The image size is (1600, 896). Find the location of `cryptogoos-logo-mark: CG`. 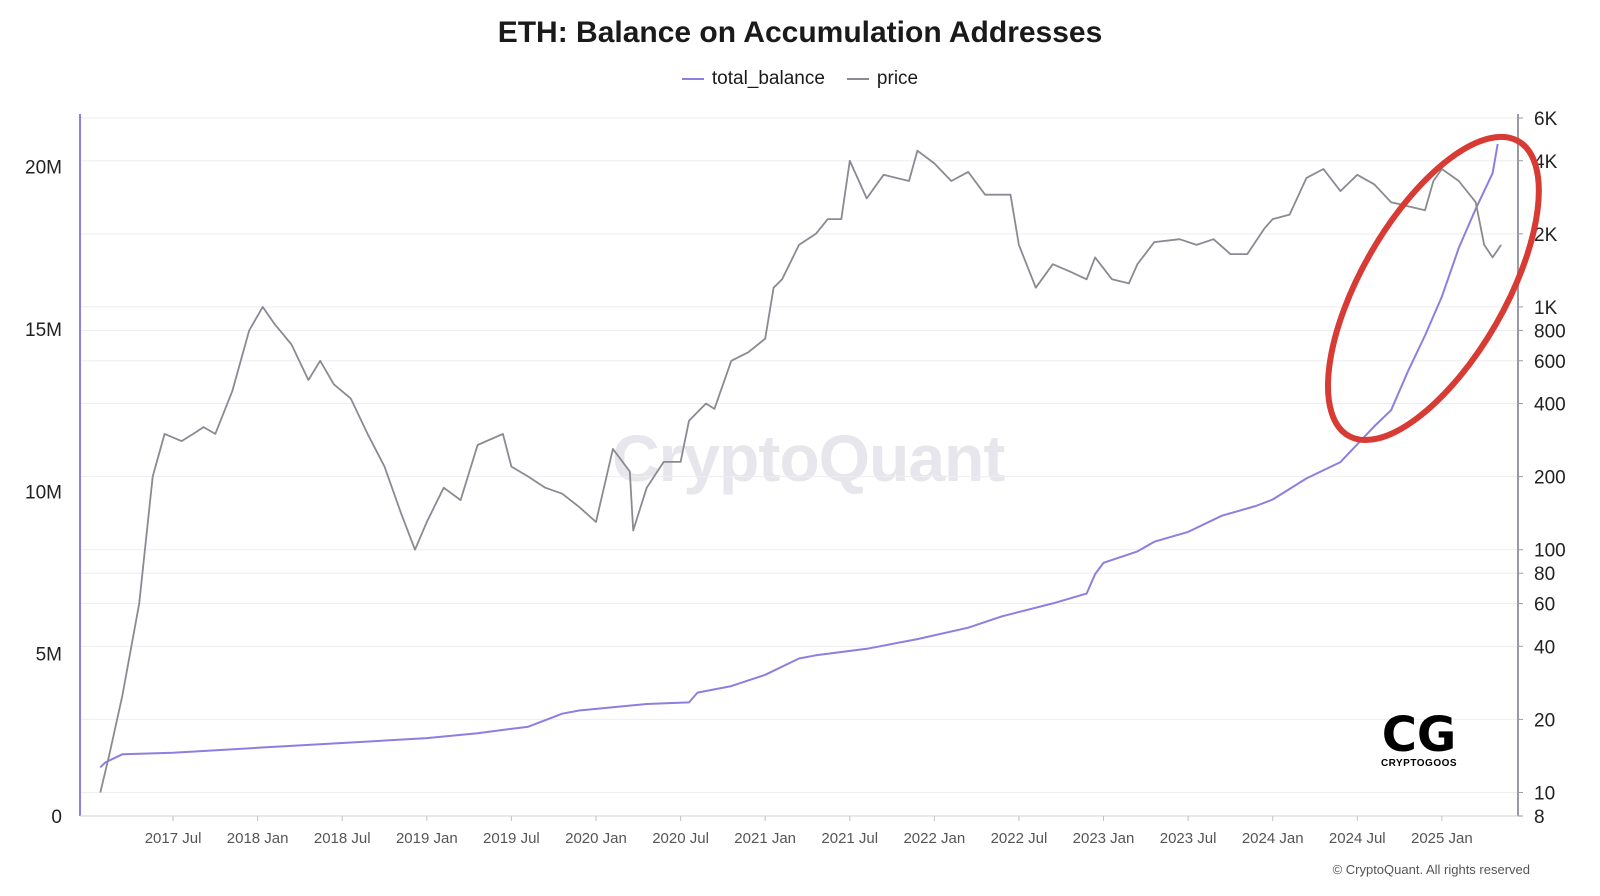

cryptogoos-logo-mark: CG is located at coordinates (1419, 735).